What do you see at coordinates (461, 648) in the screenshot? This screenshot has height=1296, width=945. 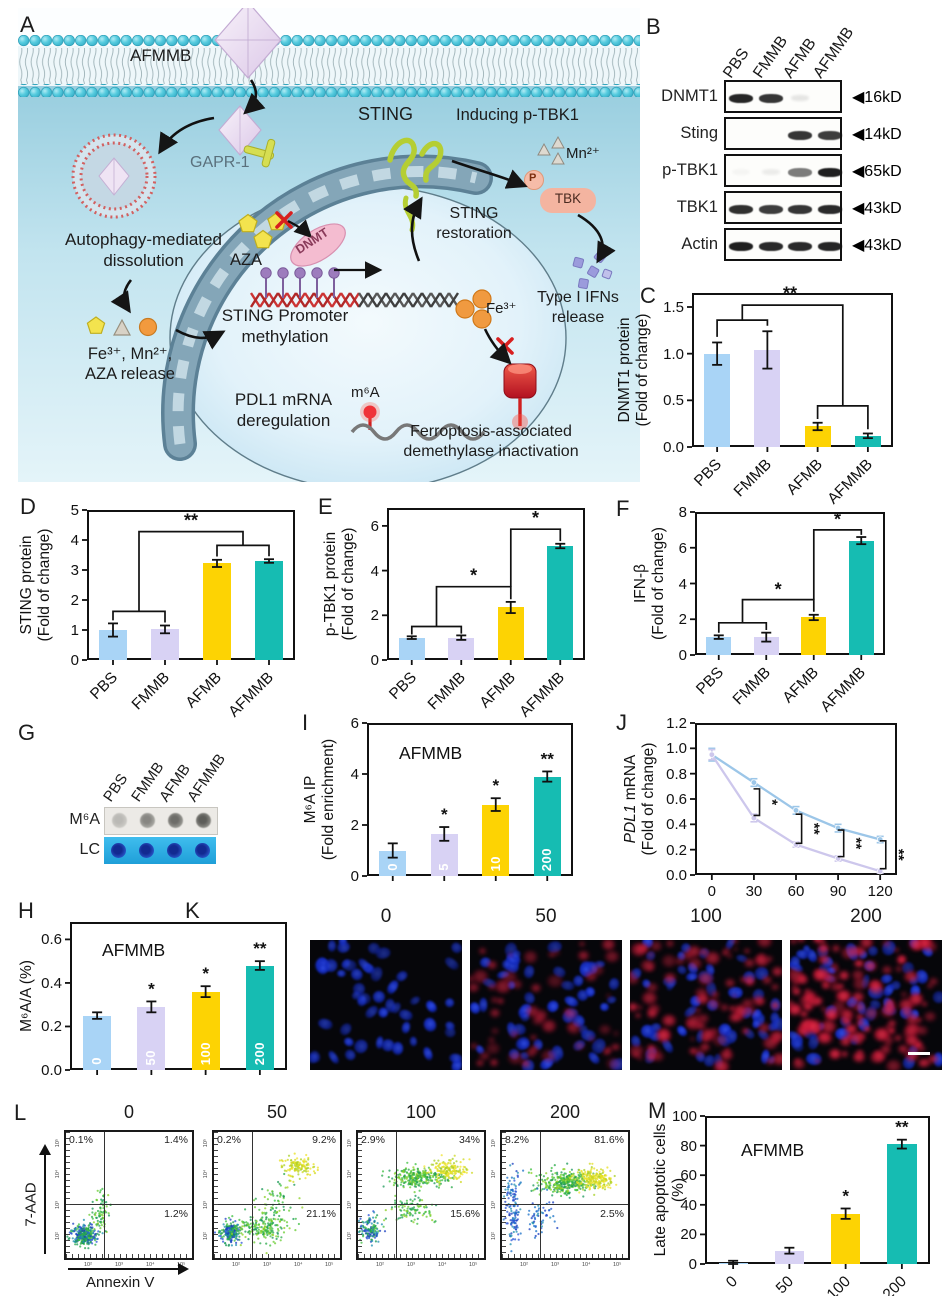 I see `bar-E-FMMB` at bounding box center [461, 648].